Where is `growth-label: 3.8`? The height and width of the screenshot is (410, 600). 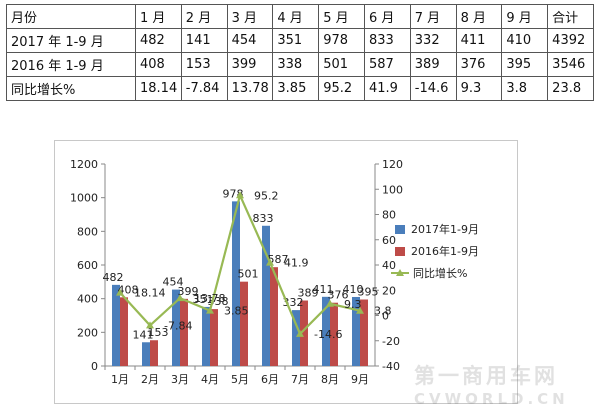 growth-label: 3.8 is located at coordinates (383, 311).